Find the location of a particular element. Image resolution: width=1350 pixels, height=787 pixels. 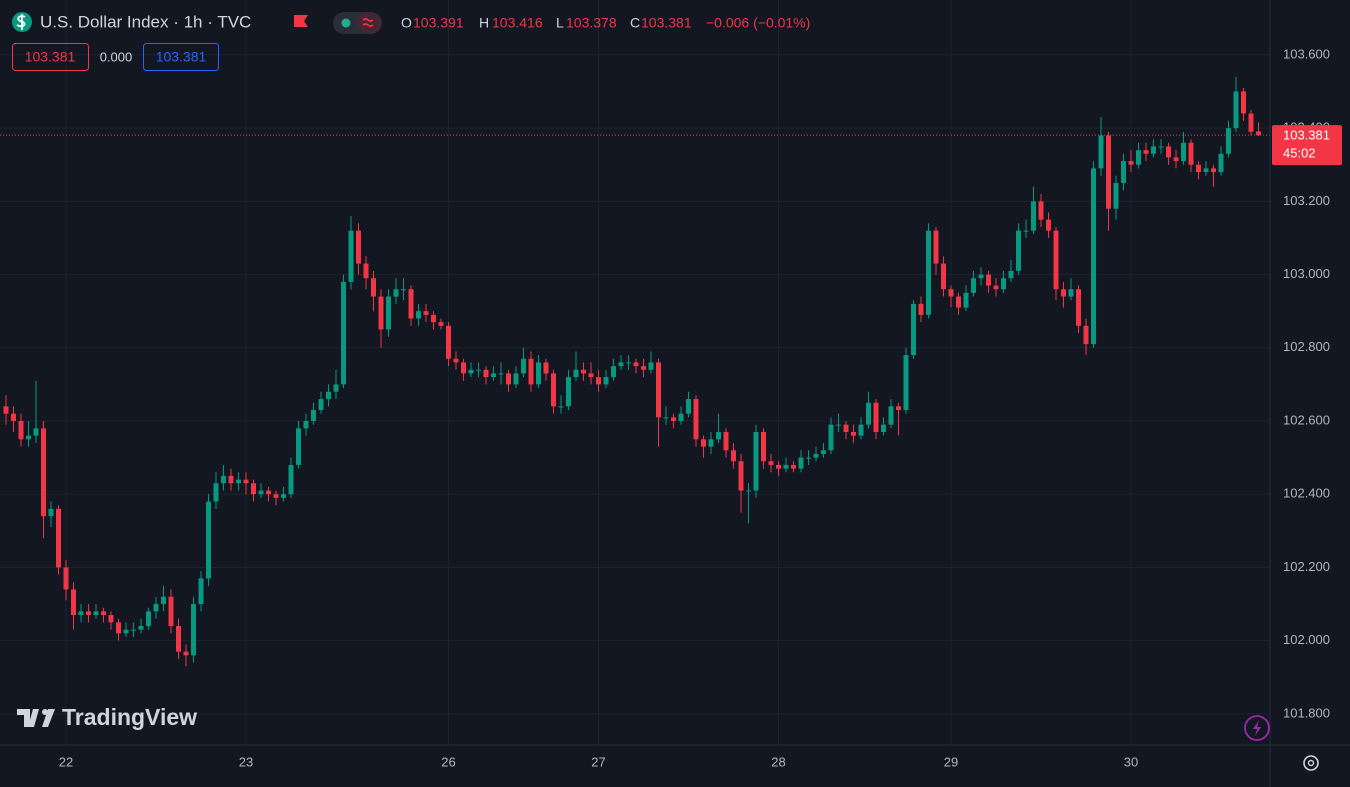

dollar-glyph is located at coordinates (21, 22).